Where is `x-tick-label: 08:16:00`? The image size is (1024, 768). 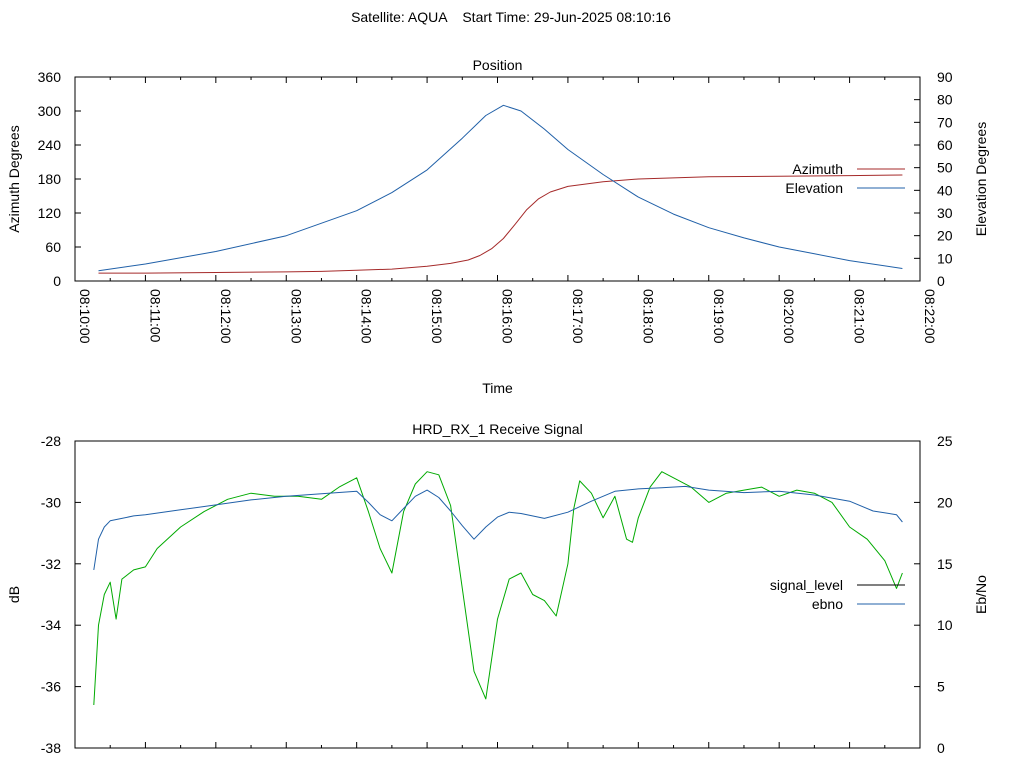
x-tick-label: 08:16:00 is located at coordinates (508, 316).